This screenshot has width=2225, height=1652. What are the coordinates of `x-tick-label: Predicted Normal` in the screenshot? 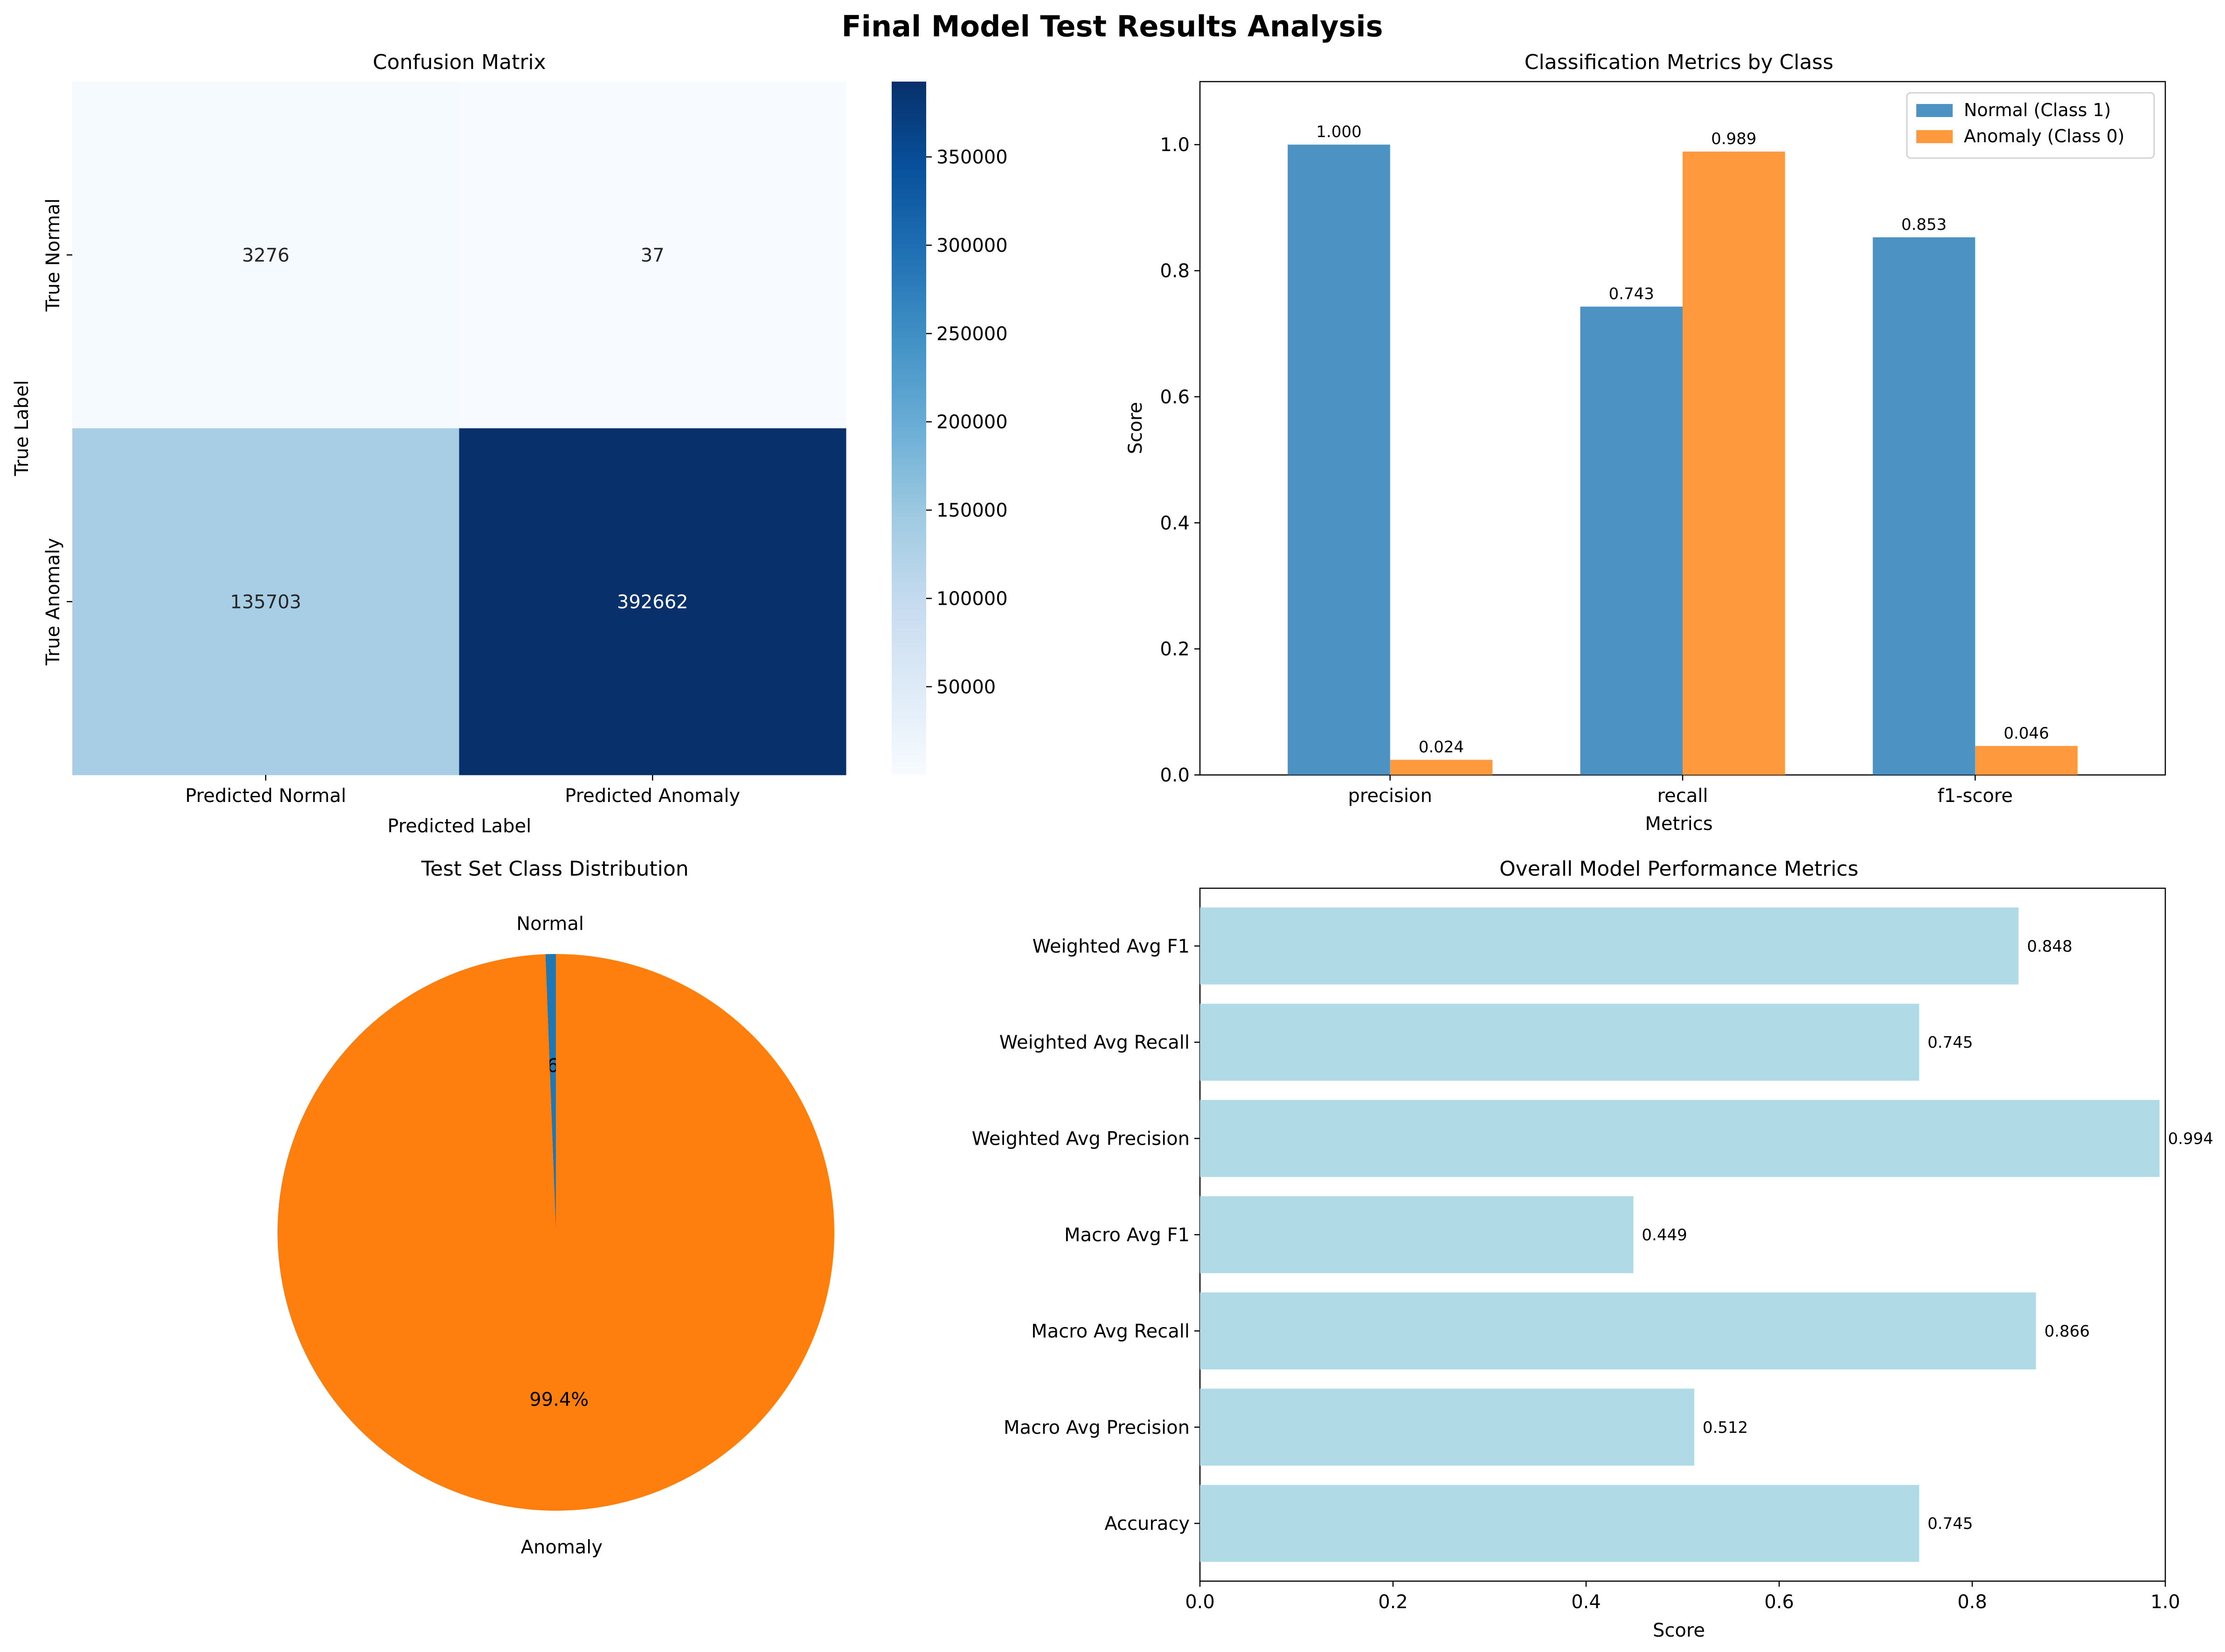 It's located at (265, 796).